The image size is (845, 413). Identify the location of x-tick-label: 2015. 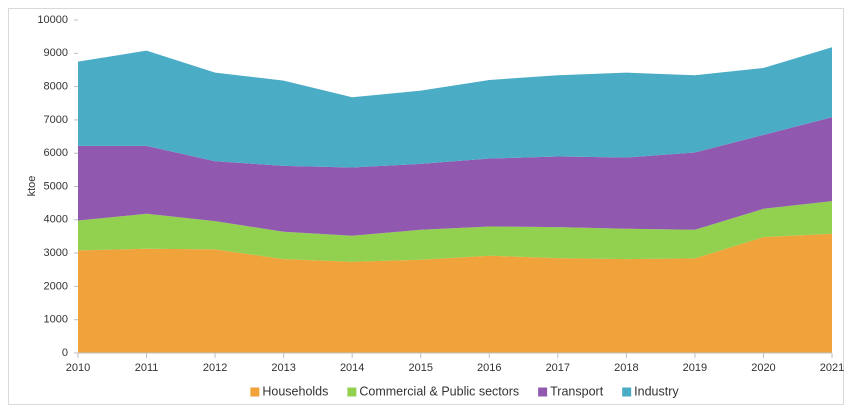
(420, 368).